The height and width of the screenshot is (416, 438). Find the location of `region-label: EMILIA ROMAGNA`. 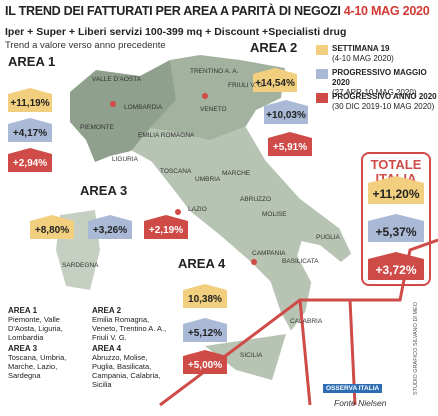

region-label: EMILIA ROMAGNA is located at coordinates (166, 135).